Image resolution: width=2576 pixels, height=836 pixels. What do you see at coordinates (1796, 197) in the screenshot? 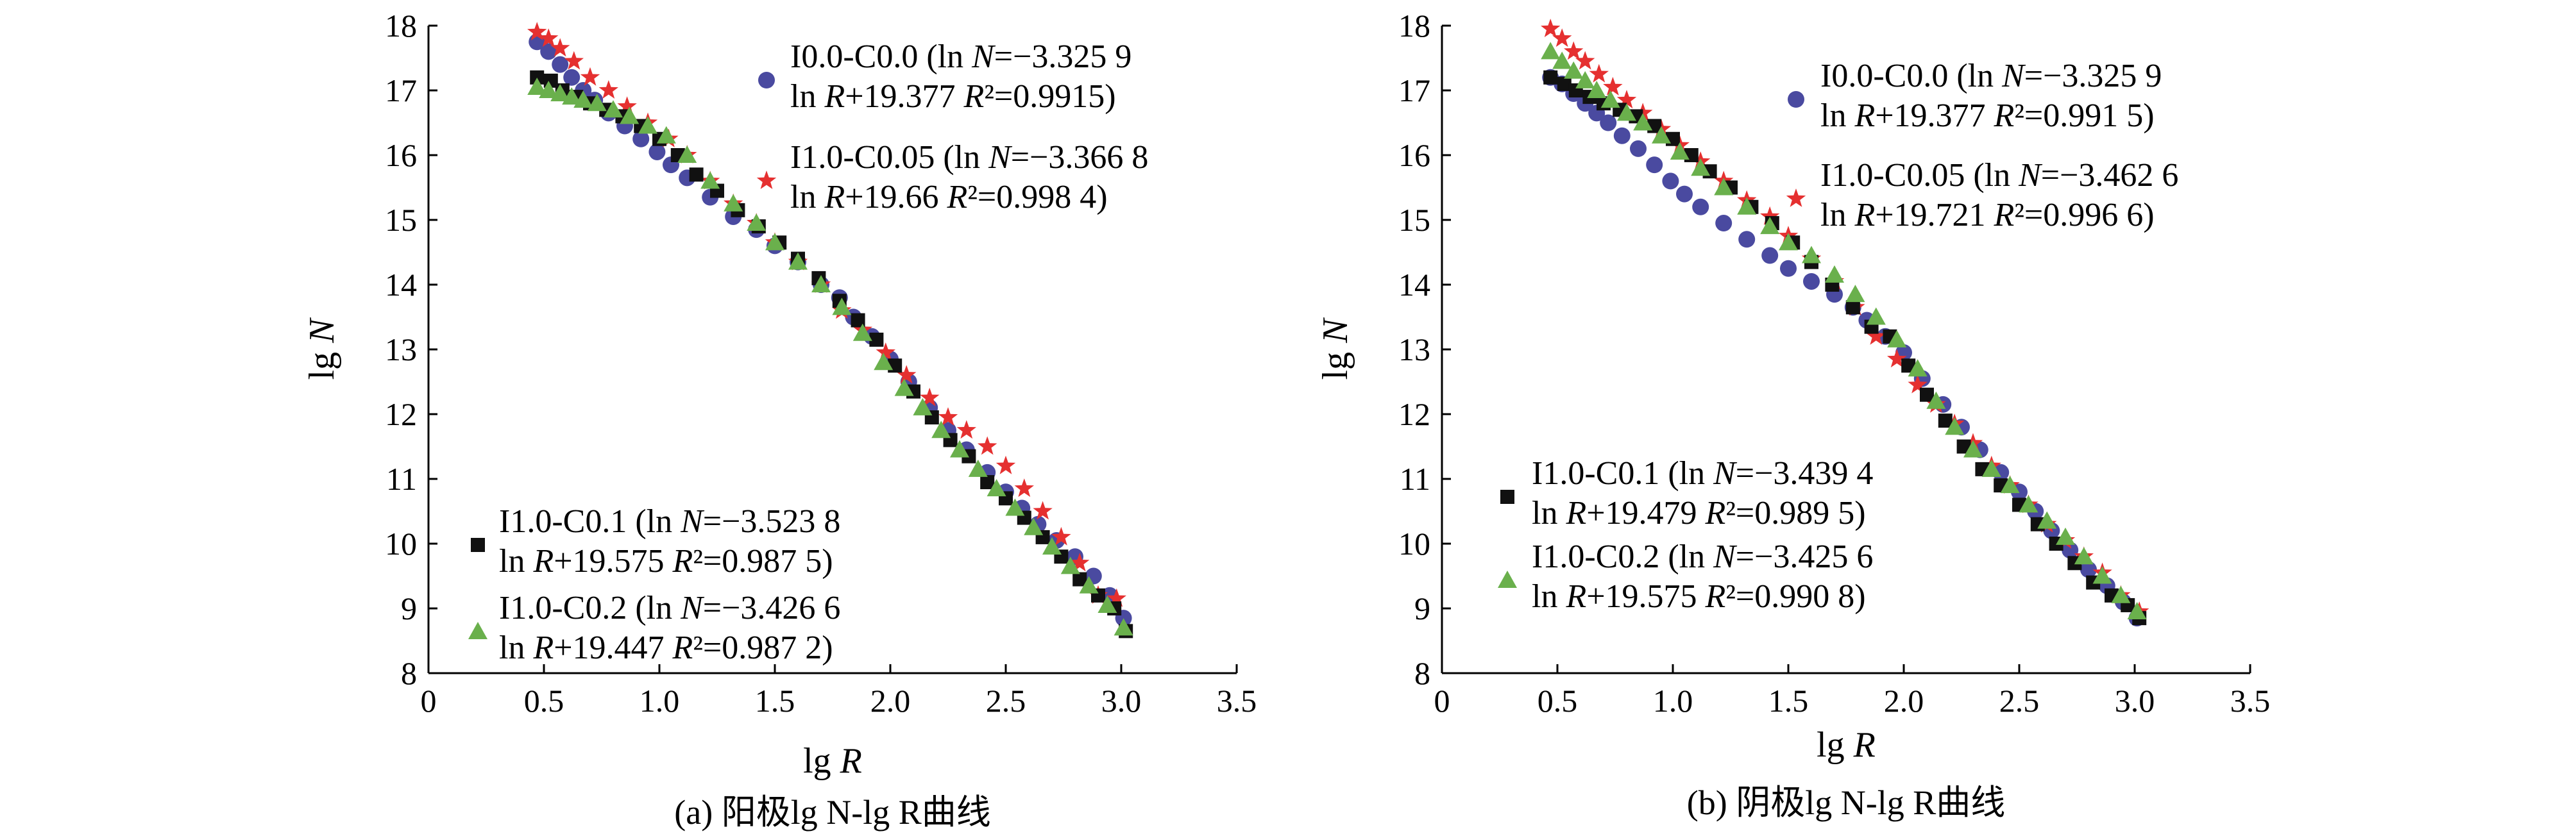
I see `legend-marker` at bounding box center [1796, 197].